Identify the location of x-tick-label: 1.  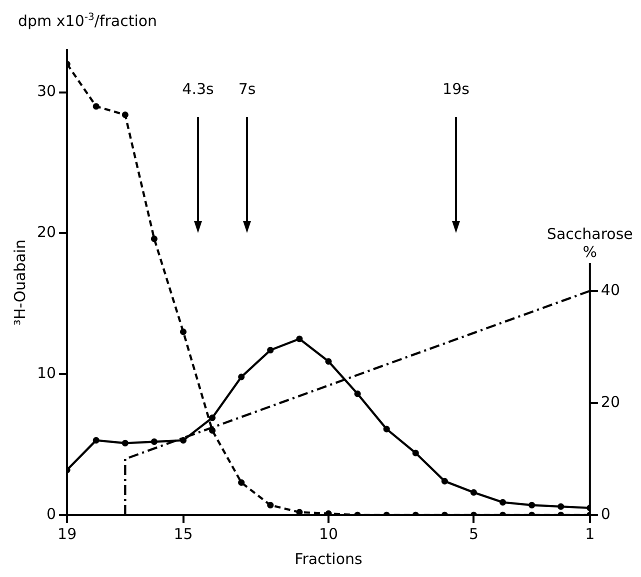
(590, 533).